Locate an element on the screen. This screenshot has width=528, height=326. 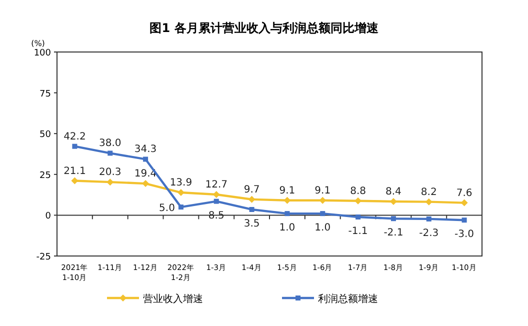
y-tick-label: -25 is located at coordinates (43, 257).